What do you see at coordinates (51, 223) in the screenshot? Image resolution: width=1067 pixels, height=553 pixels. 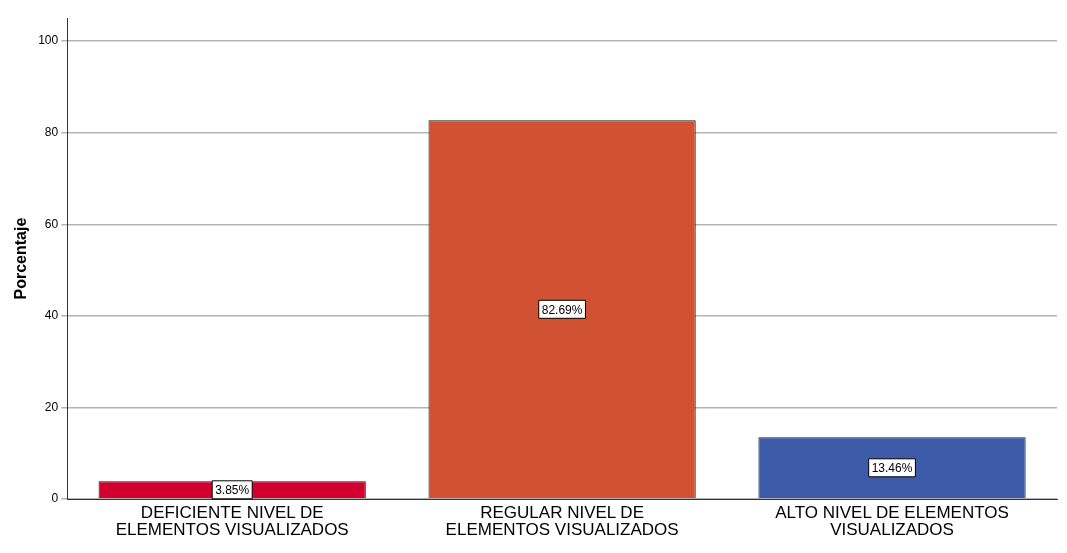 I see `y-tick-label: 60` at bounding box center [51, 223].